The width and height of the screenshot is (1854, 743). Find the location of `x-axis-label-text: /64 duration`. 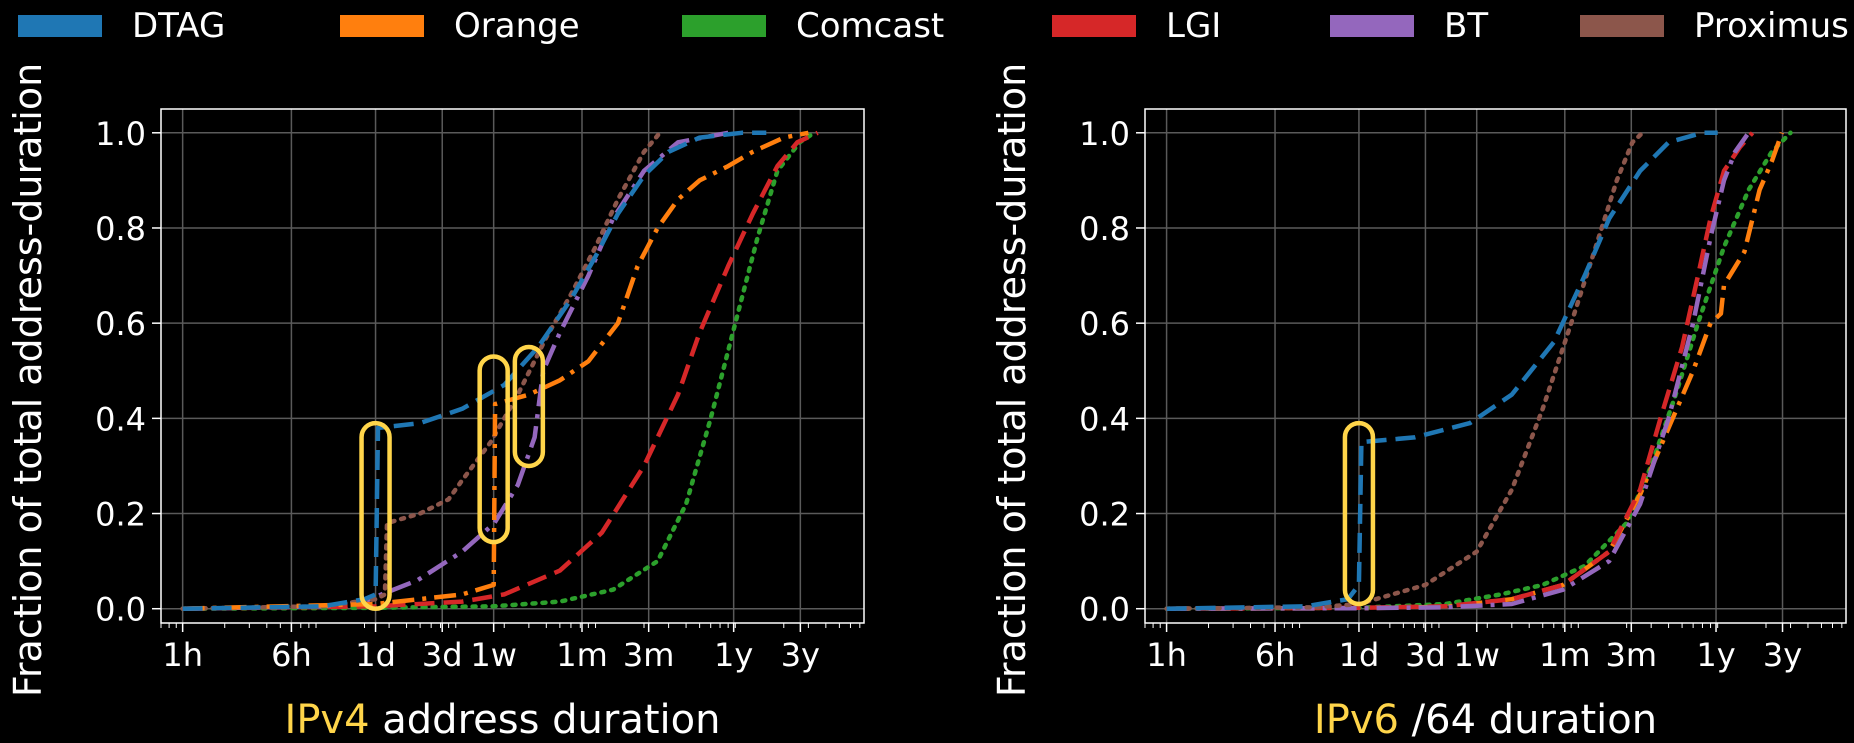

x-axis-label-text: /64 duration is located at coordinates (1528, 720).